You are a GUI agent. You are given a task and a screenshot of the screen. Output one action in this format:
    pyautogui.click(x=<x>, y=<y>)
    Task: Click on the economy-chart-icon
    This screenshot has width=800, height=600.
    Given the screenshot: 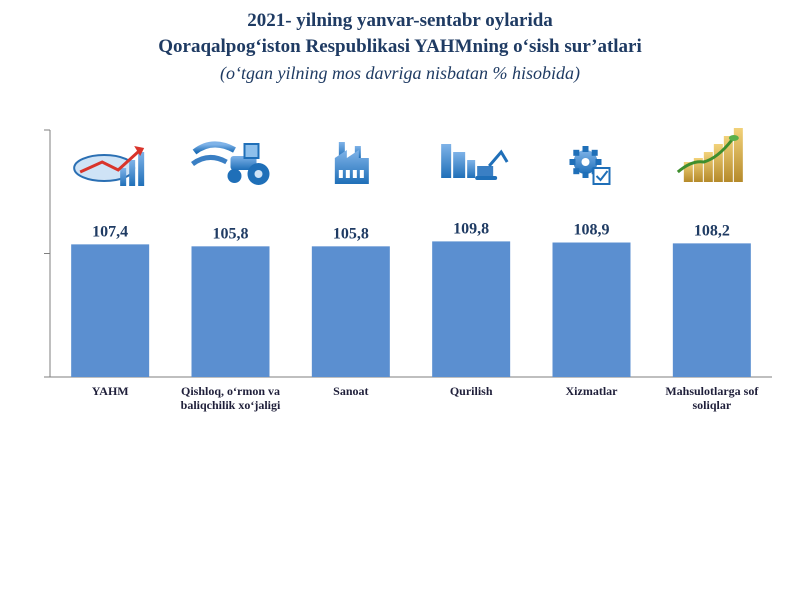 What is the action you would take?
    pyautogui.click(x=109, y=166)
    